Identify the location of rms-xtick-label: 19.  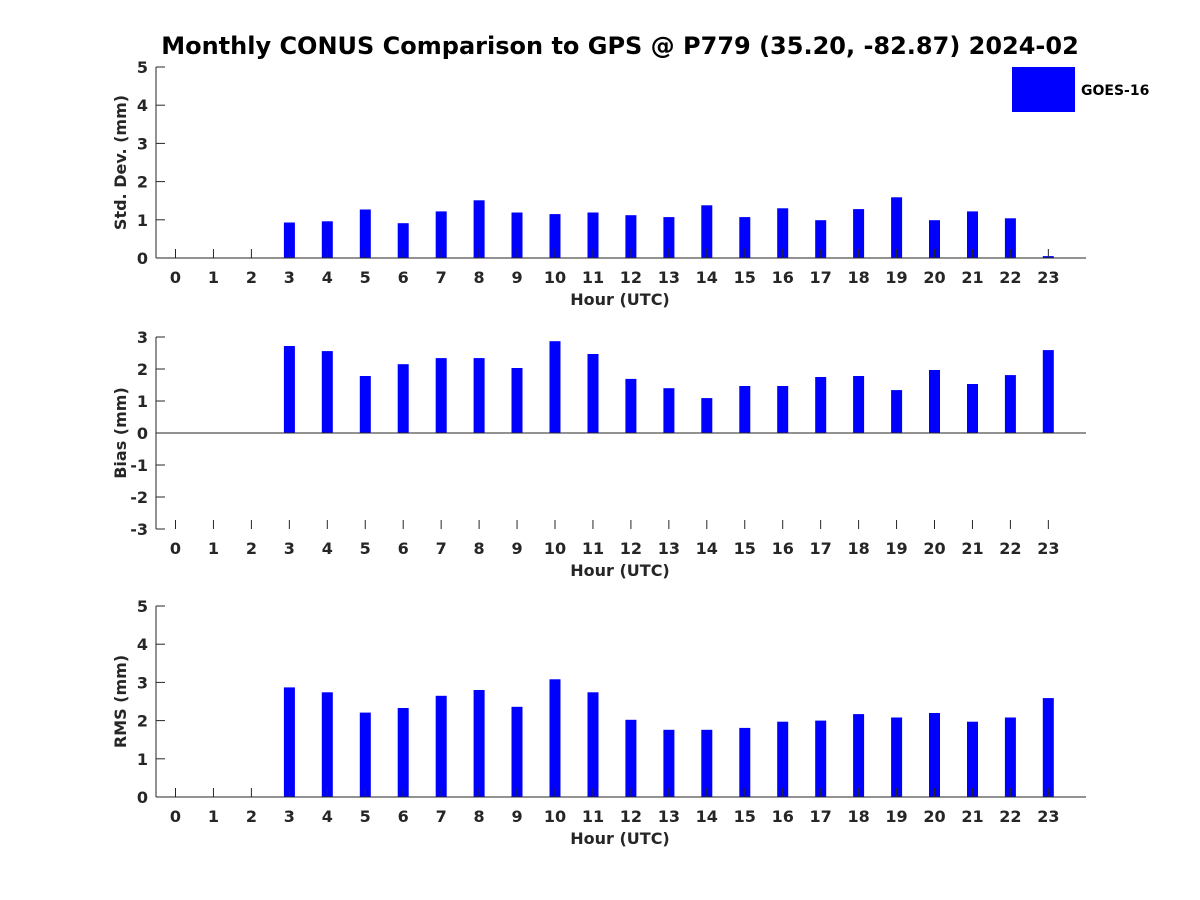
(896, 816).